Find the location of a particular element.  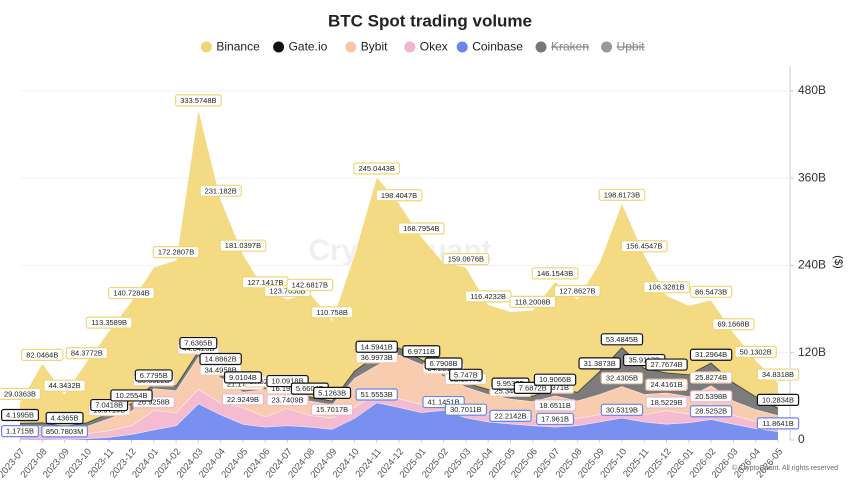

data-label-text: 14.8862B is located at coordinates (221, 358).